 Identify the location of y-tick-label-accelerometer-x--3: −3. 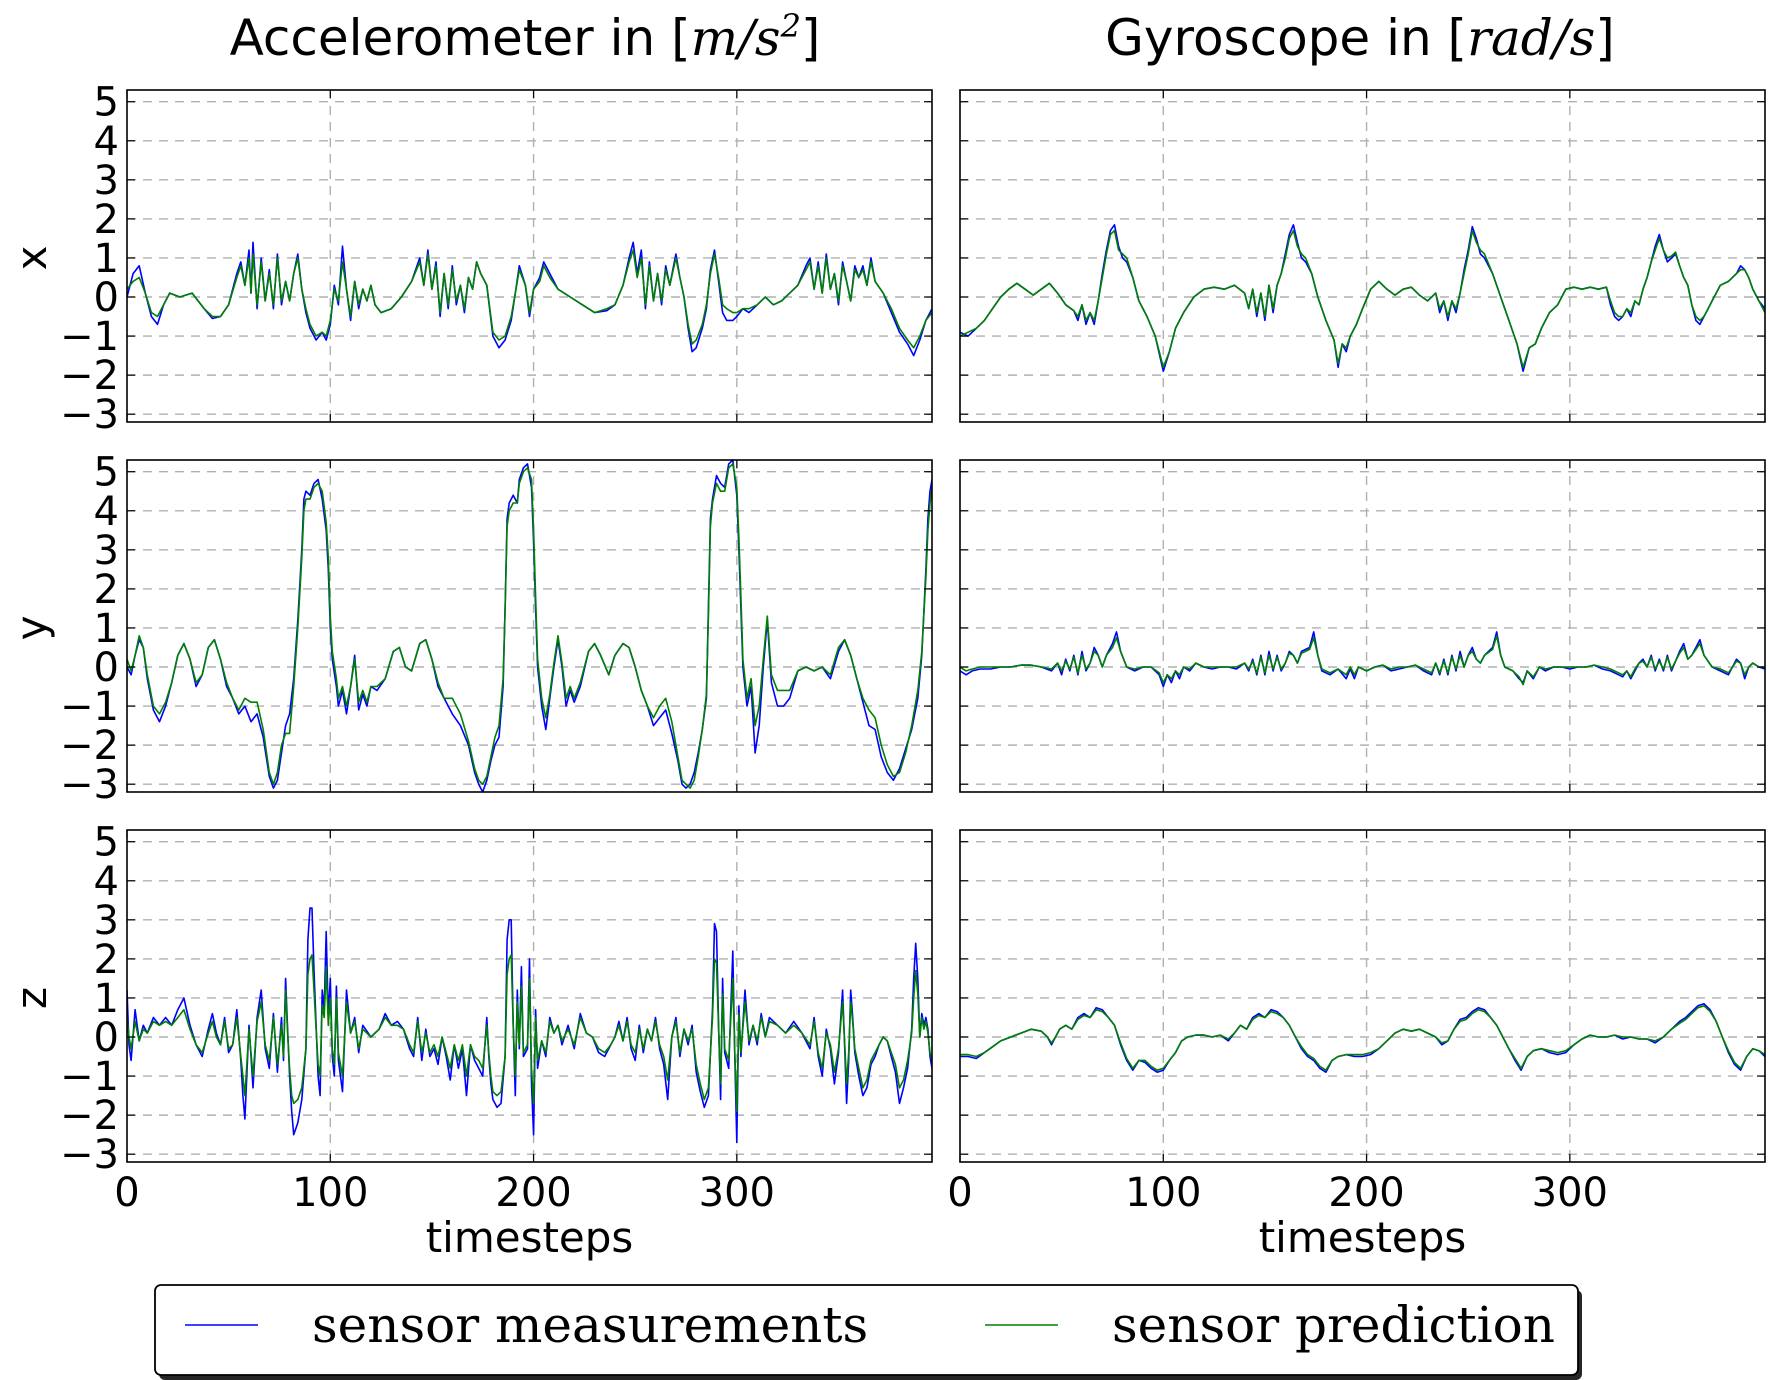
(89, 415).